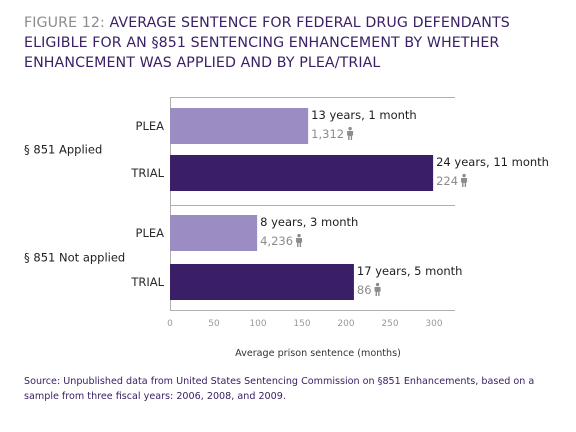 This screenshot has width=576, height=432. Describe the element at coordinates (492, 162) in the screenshot. I see `duration-label: 24 years, 11 month` at that location.